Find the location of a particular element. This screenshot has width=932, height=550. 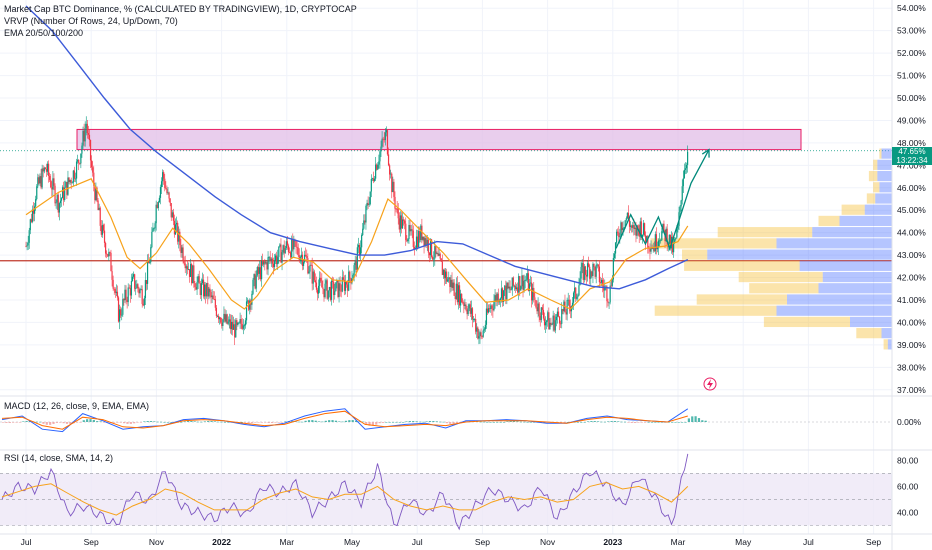

time-tick-label: Sep is located at coordinates (482, 542).